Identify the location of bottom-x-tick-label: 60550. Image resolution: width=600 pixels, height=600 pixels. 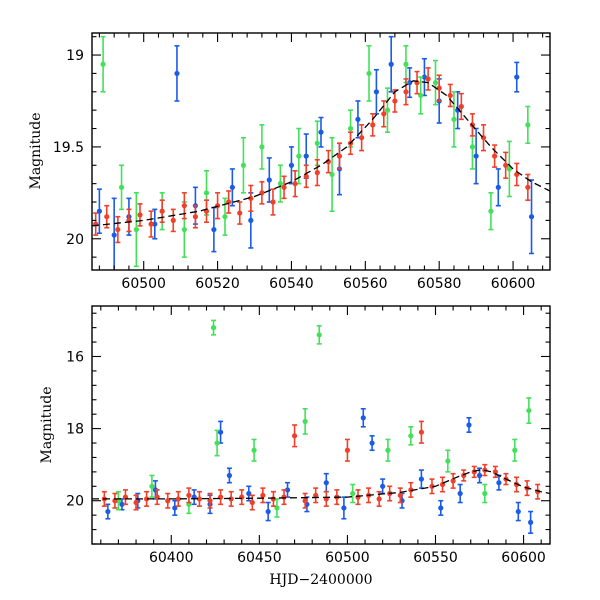
(435, 558).